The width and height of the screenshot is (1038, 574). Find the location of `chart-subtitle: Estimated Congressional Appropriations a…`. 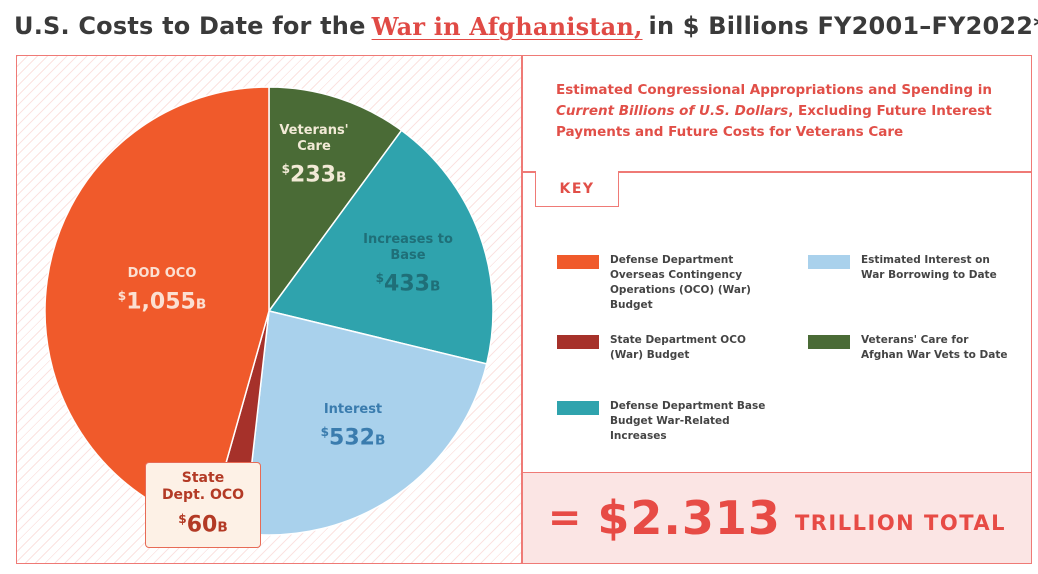

chart-subtitle: Estimated Congressional Appropriations a… is located at coordinates (776, 111).